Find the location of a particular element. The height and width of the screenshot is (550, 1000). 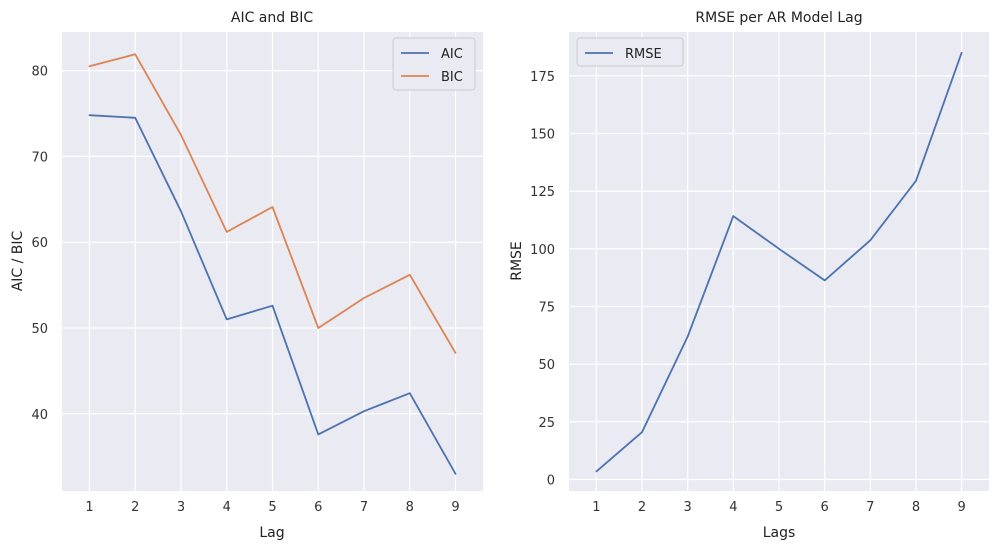

y-axis-label: AIC / BIC is located at coordinates (18, 260).